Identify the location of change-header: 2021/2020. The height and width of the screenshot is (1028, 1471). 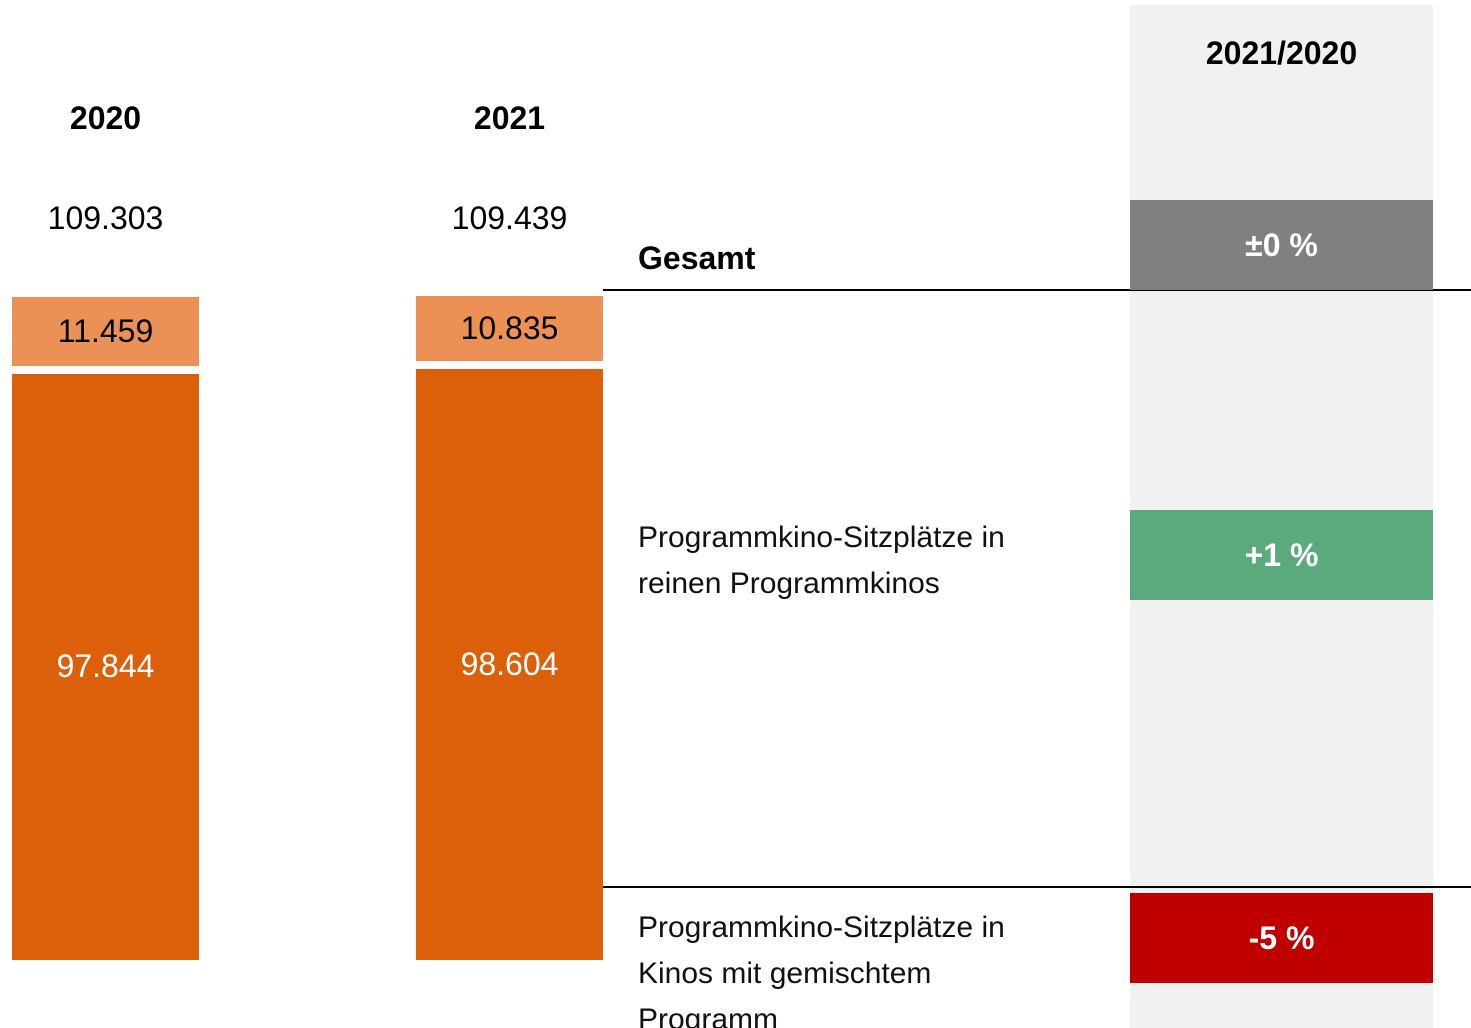
(1281, 53).